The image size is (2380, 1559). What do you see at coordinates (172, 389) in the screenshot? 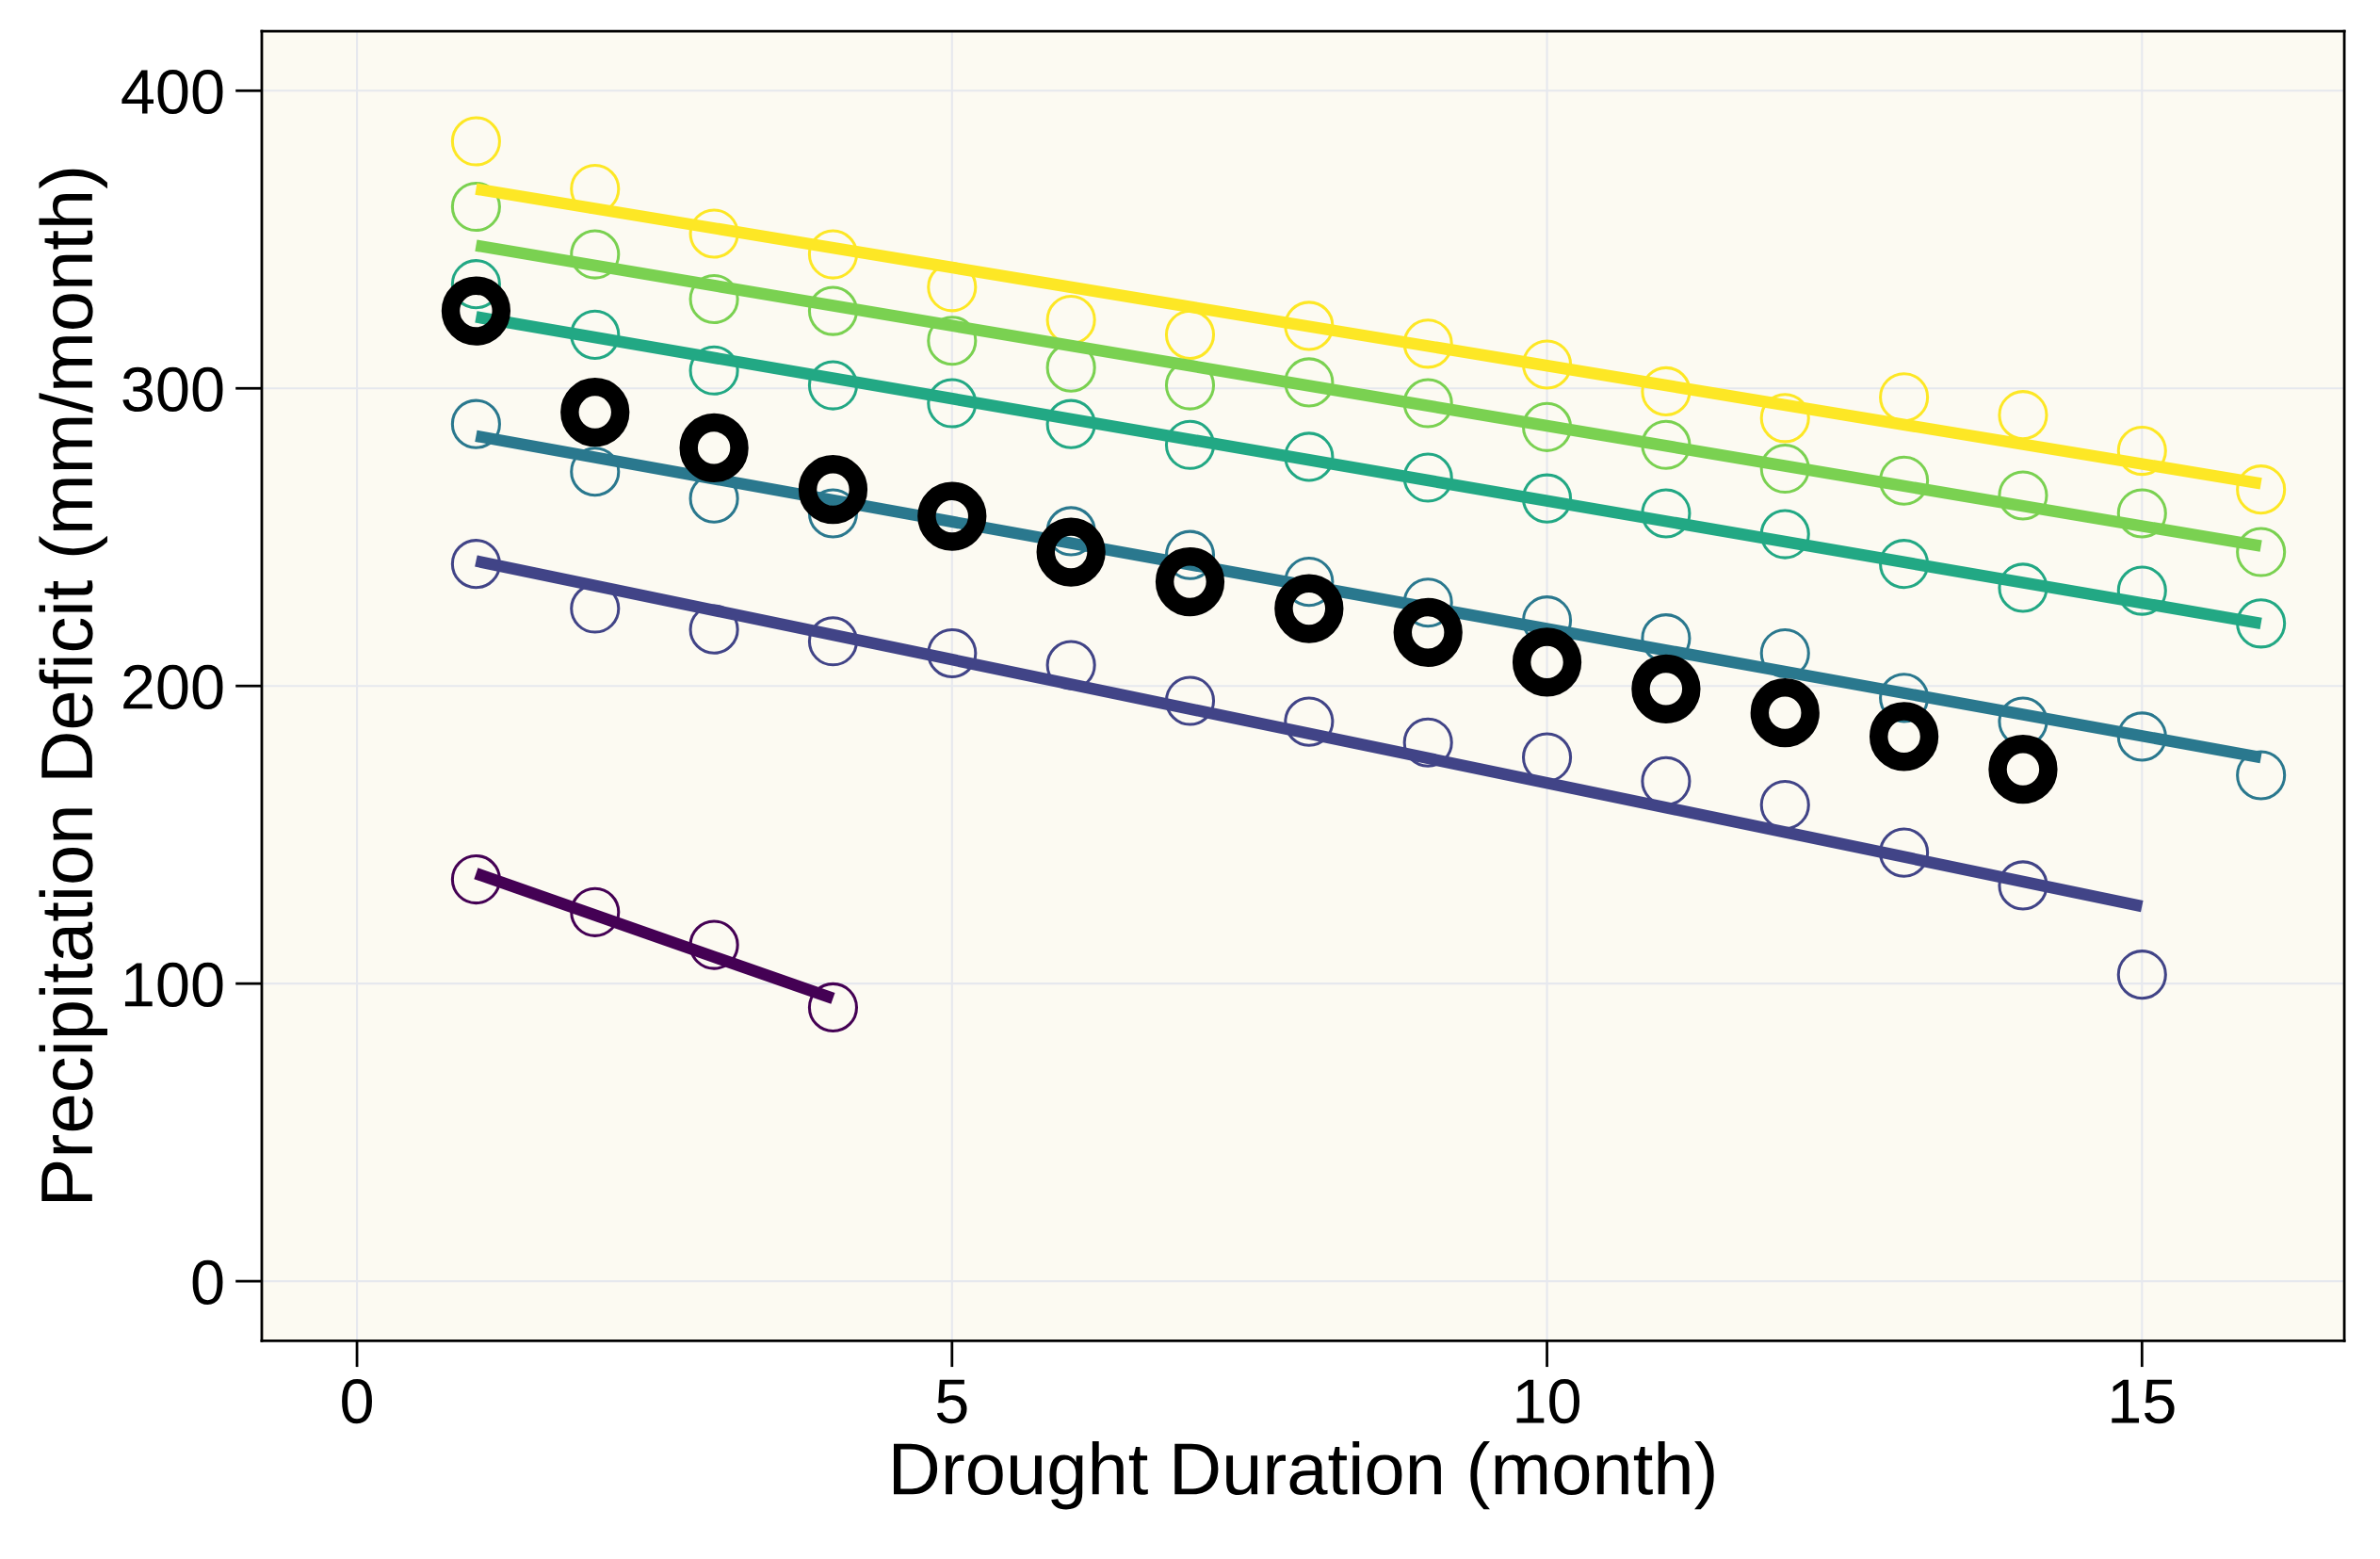
I see `y-tick-label: 300` at bounding box center [172, 389].